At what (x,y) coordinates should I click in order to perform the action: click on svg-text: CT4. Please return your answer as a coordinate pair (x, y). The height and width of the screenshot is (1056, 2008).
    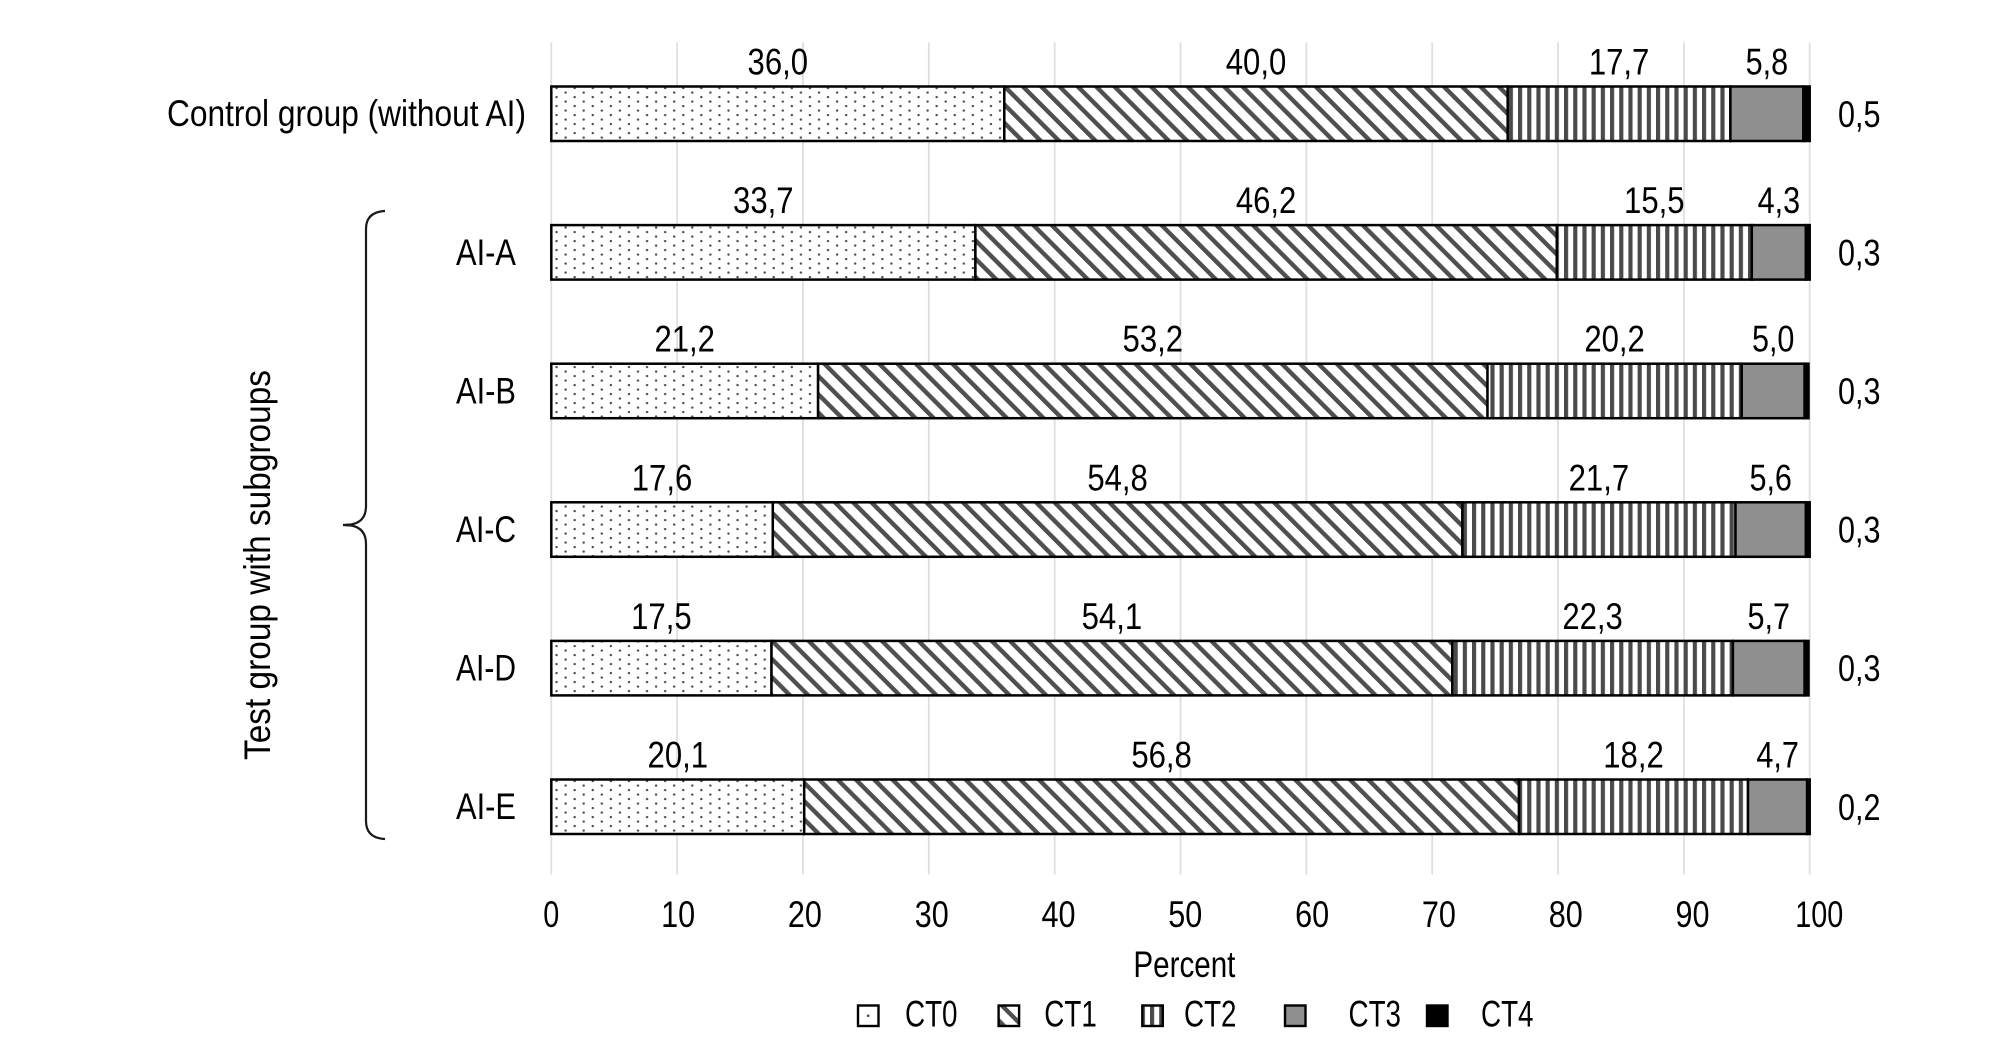
    Looking at the image, I should click on (1507, 1014).